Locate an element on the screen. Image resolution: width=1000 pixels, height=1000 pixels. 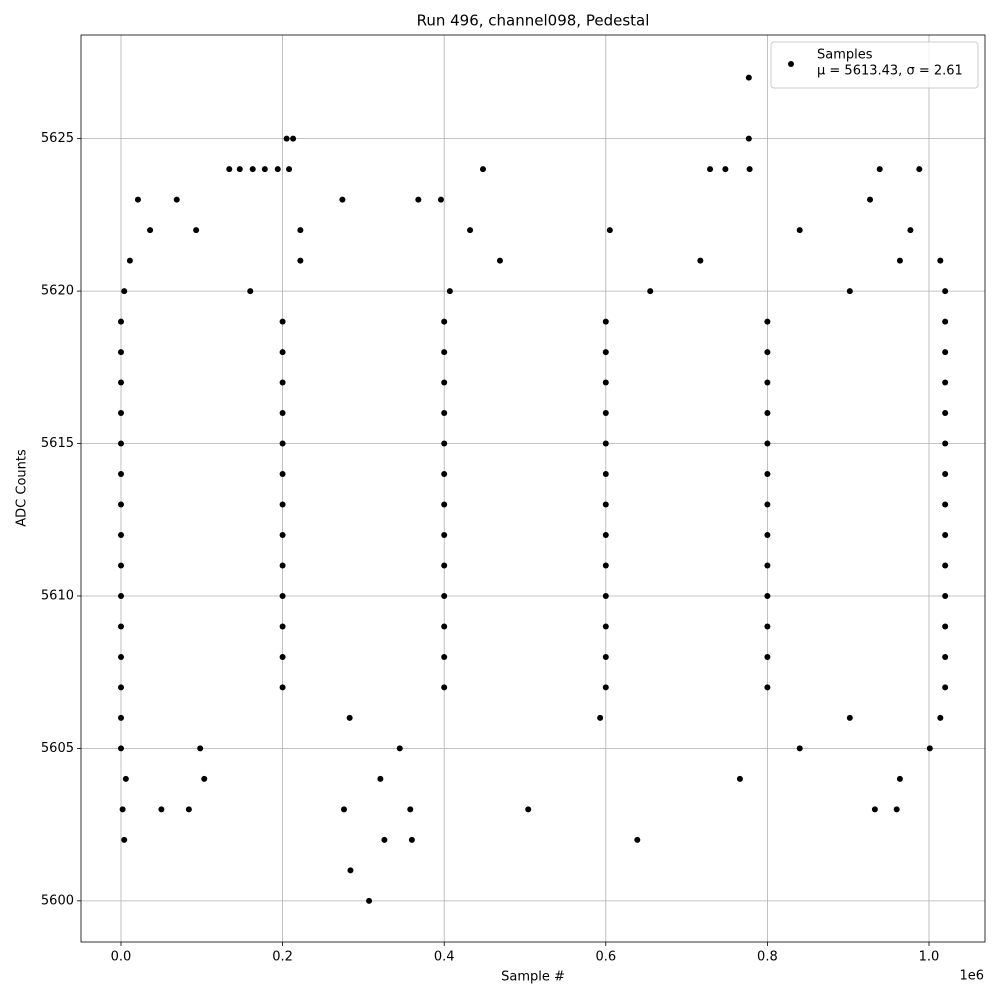
legend: Samples μ = 5613.43, σ = 2.61 is located at coordinates (874, 65).